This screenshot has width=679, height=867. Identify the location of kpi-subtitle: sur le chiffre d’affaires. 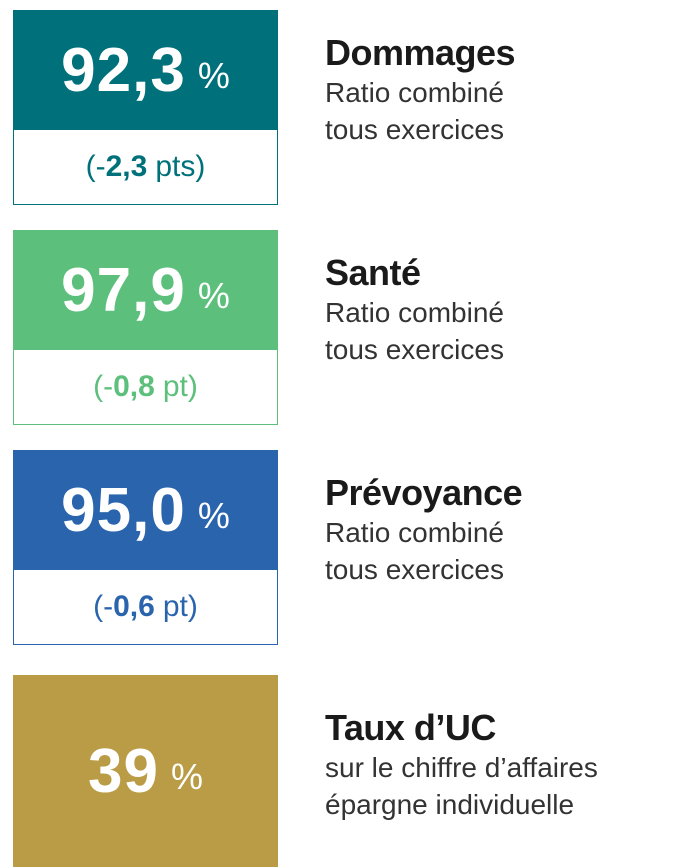
(461, 767).